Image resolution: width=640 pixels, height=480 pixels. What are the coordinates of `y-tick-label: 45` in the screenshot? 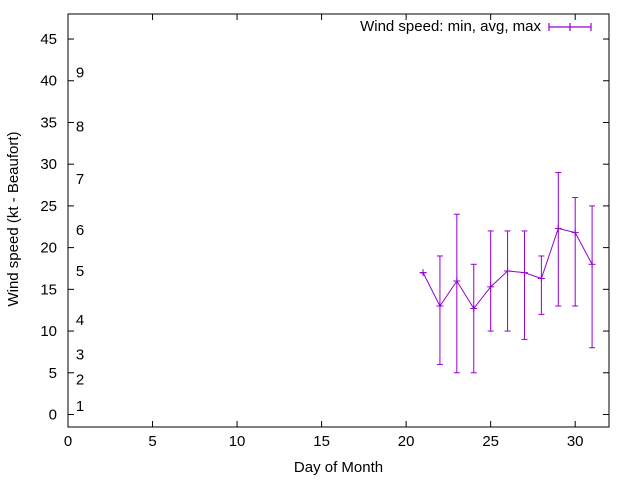 It's located at (48, 39).